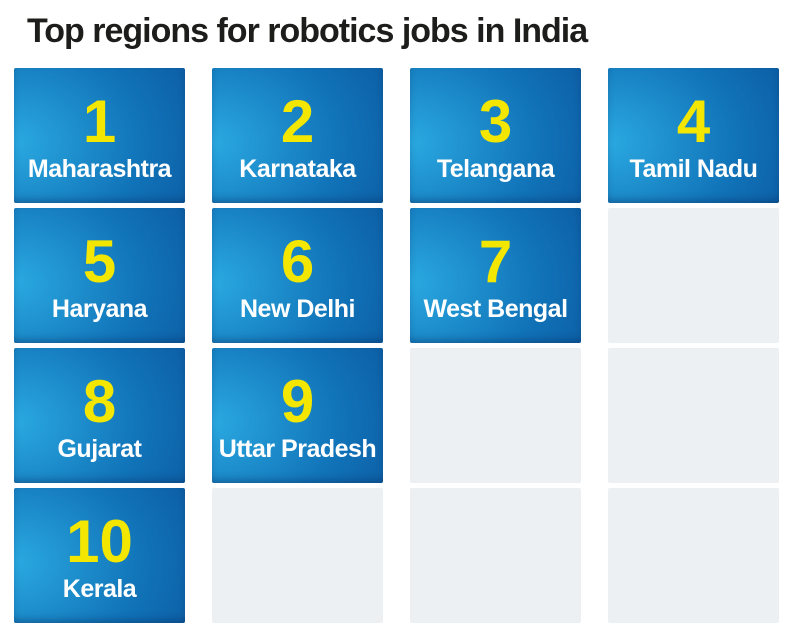 Image resolution: width=800 pixels, height=636 pixels. What do you see at coordinates (297, 168) in the screenshot?
I see `region-name: Karnataka` at bounding box center [297, 168].